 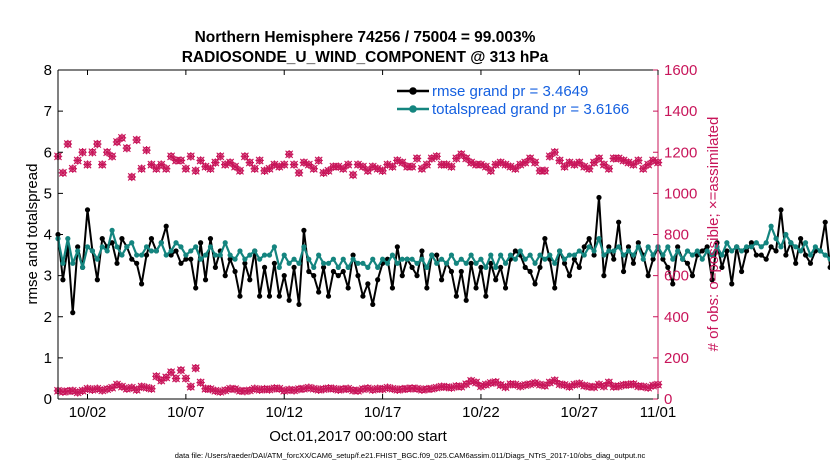 I want to click on legend-label-totalspread: totalspread grand pr = 3.6166, so click(x=530, y=109).